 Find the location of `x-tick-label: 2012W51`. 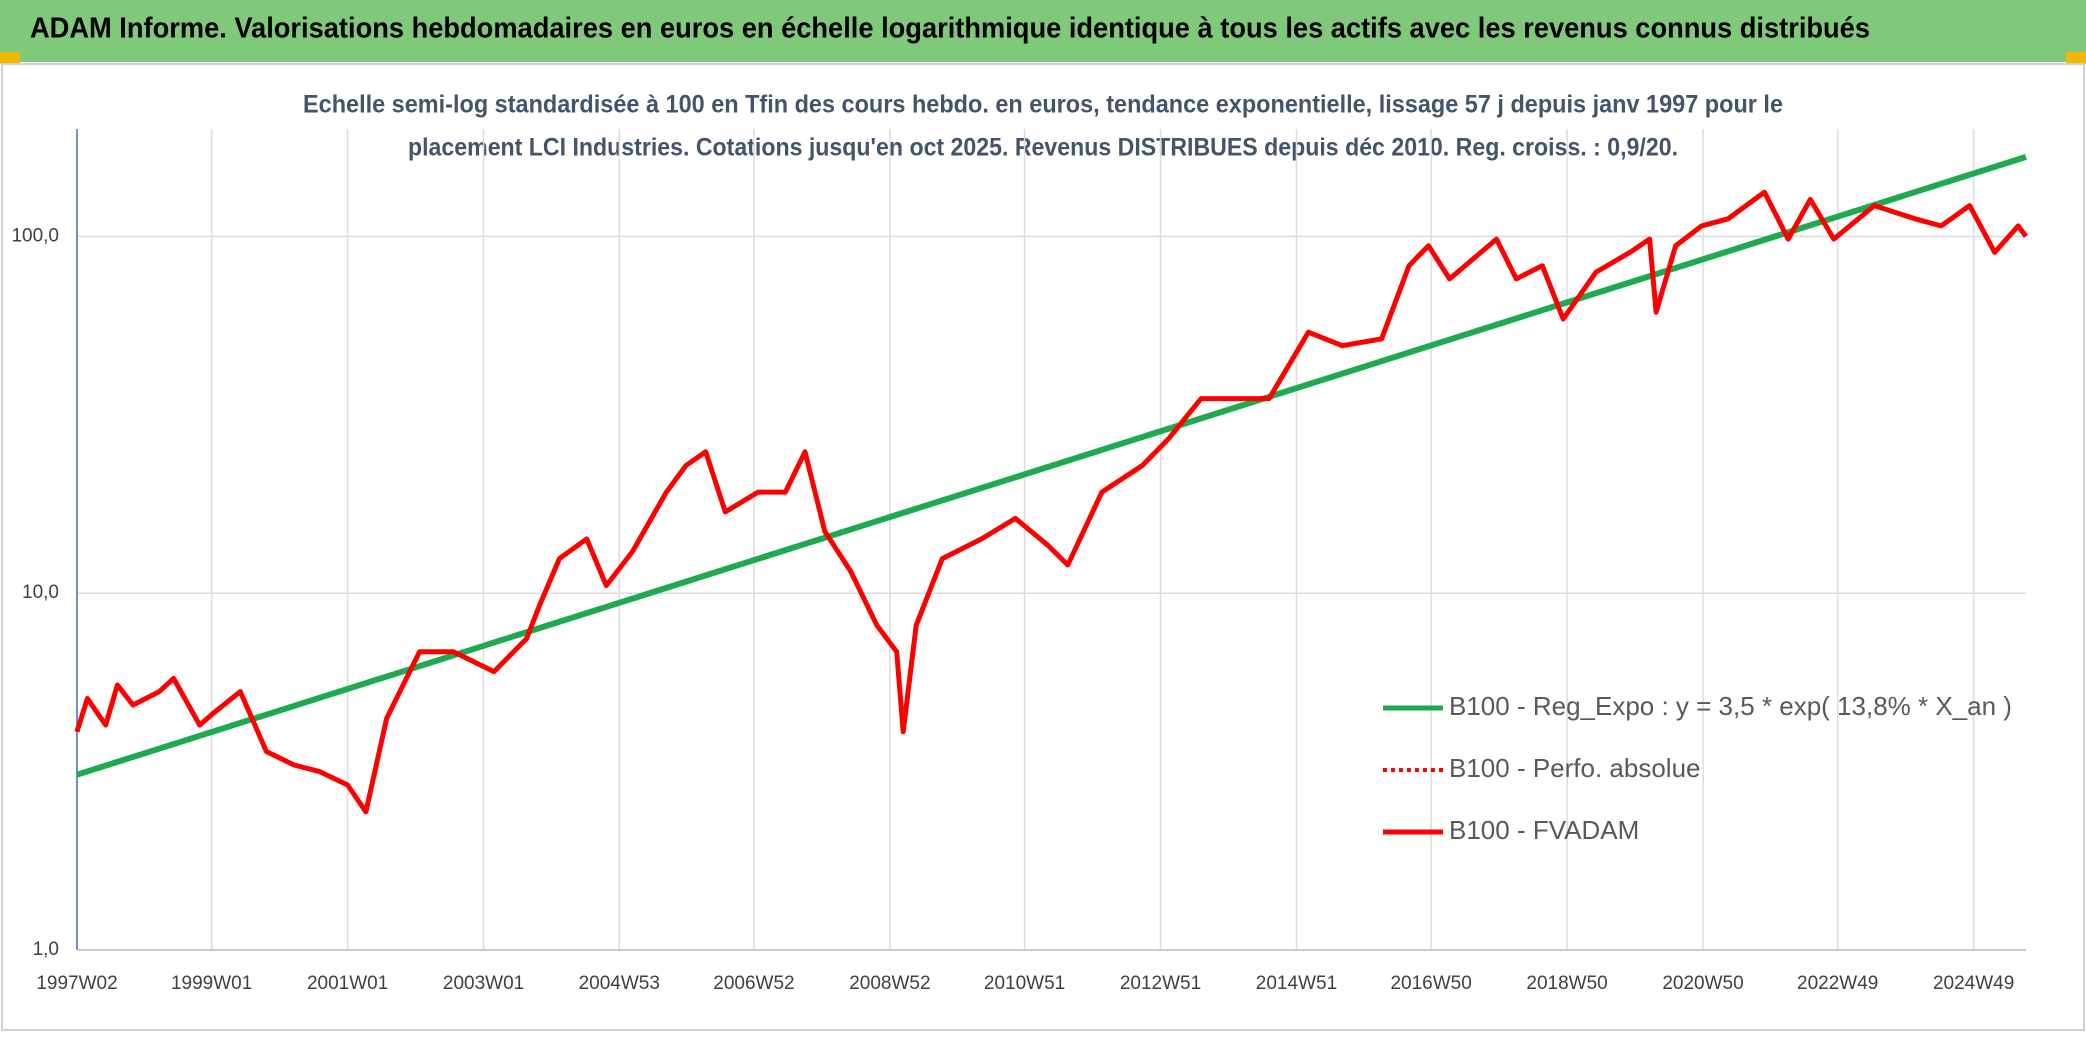

x-tick-label: 2012W51 is located at coordinates (1160, 983).